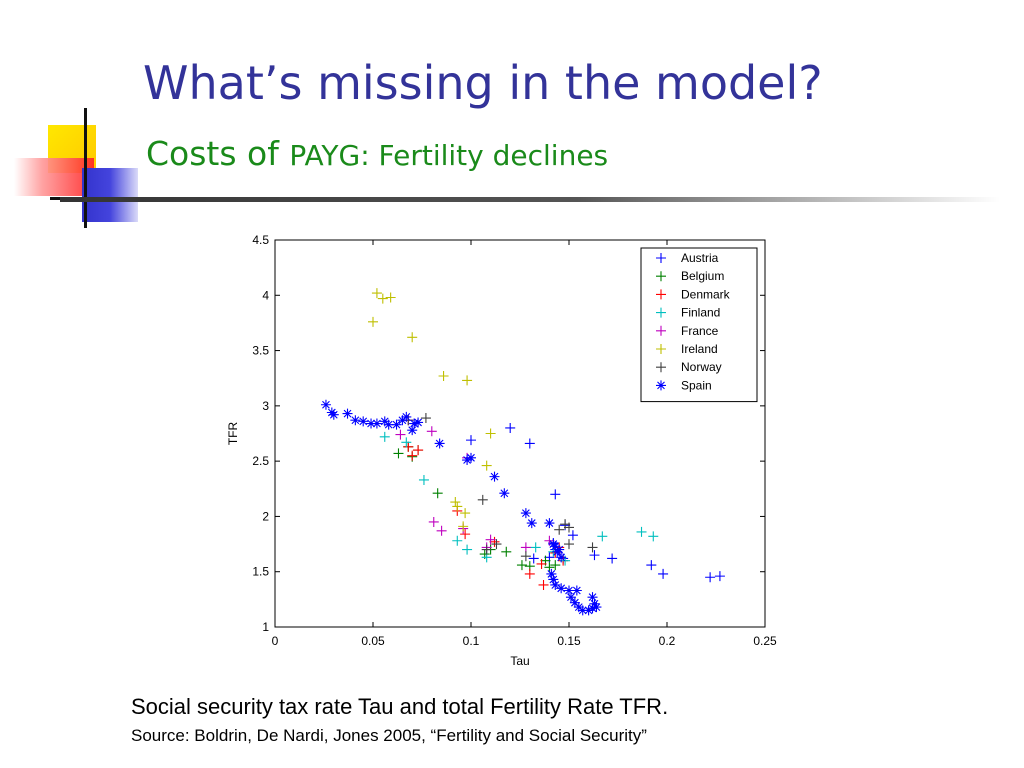  I want to click on legend-label: Austria, so click(700, 258).